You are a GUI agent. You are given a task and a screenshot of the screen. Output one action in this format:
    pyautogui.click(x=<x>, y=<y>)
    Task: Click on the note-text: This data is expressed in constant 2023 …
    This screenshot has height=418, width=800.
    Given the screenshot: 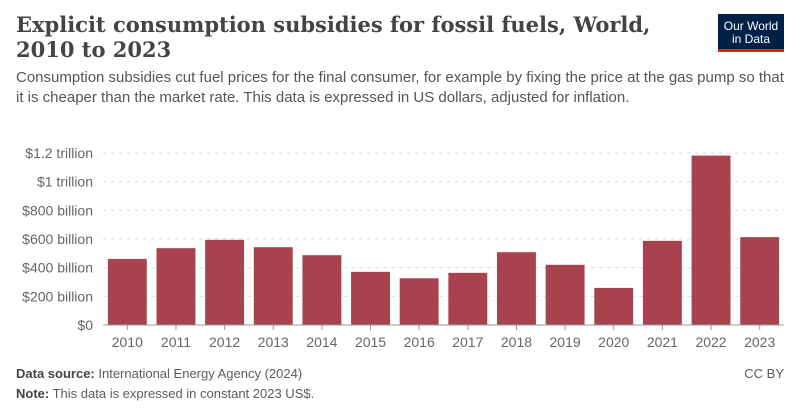 What is the action you would take?
    pyautogui.click(x=183, y=393)
    